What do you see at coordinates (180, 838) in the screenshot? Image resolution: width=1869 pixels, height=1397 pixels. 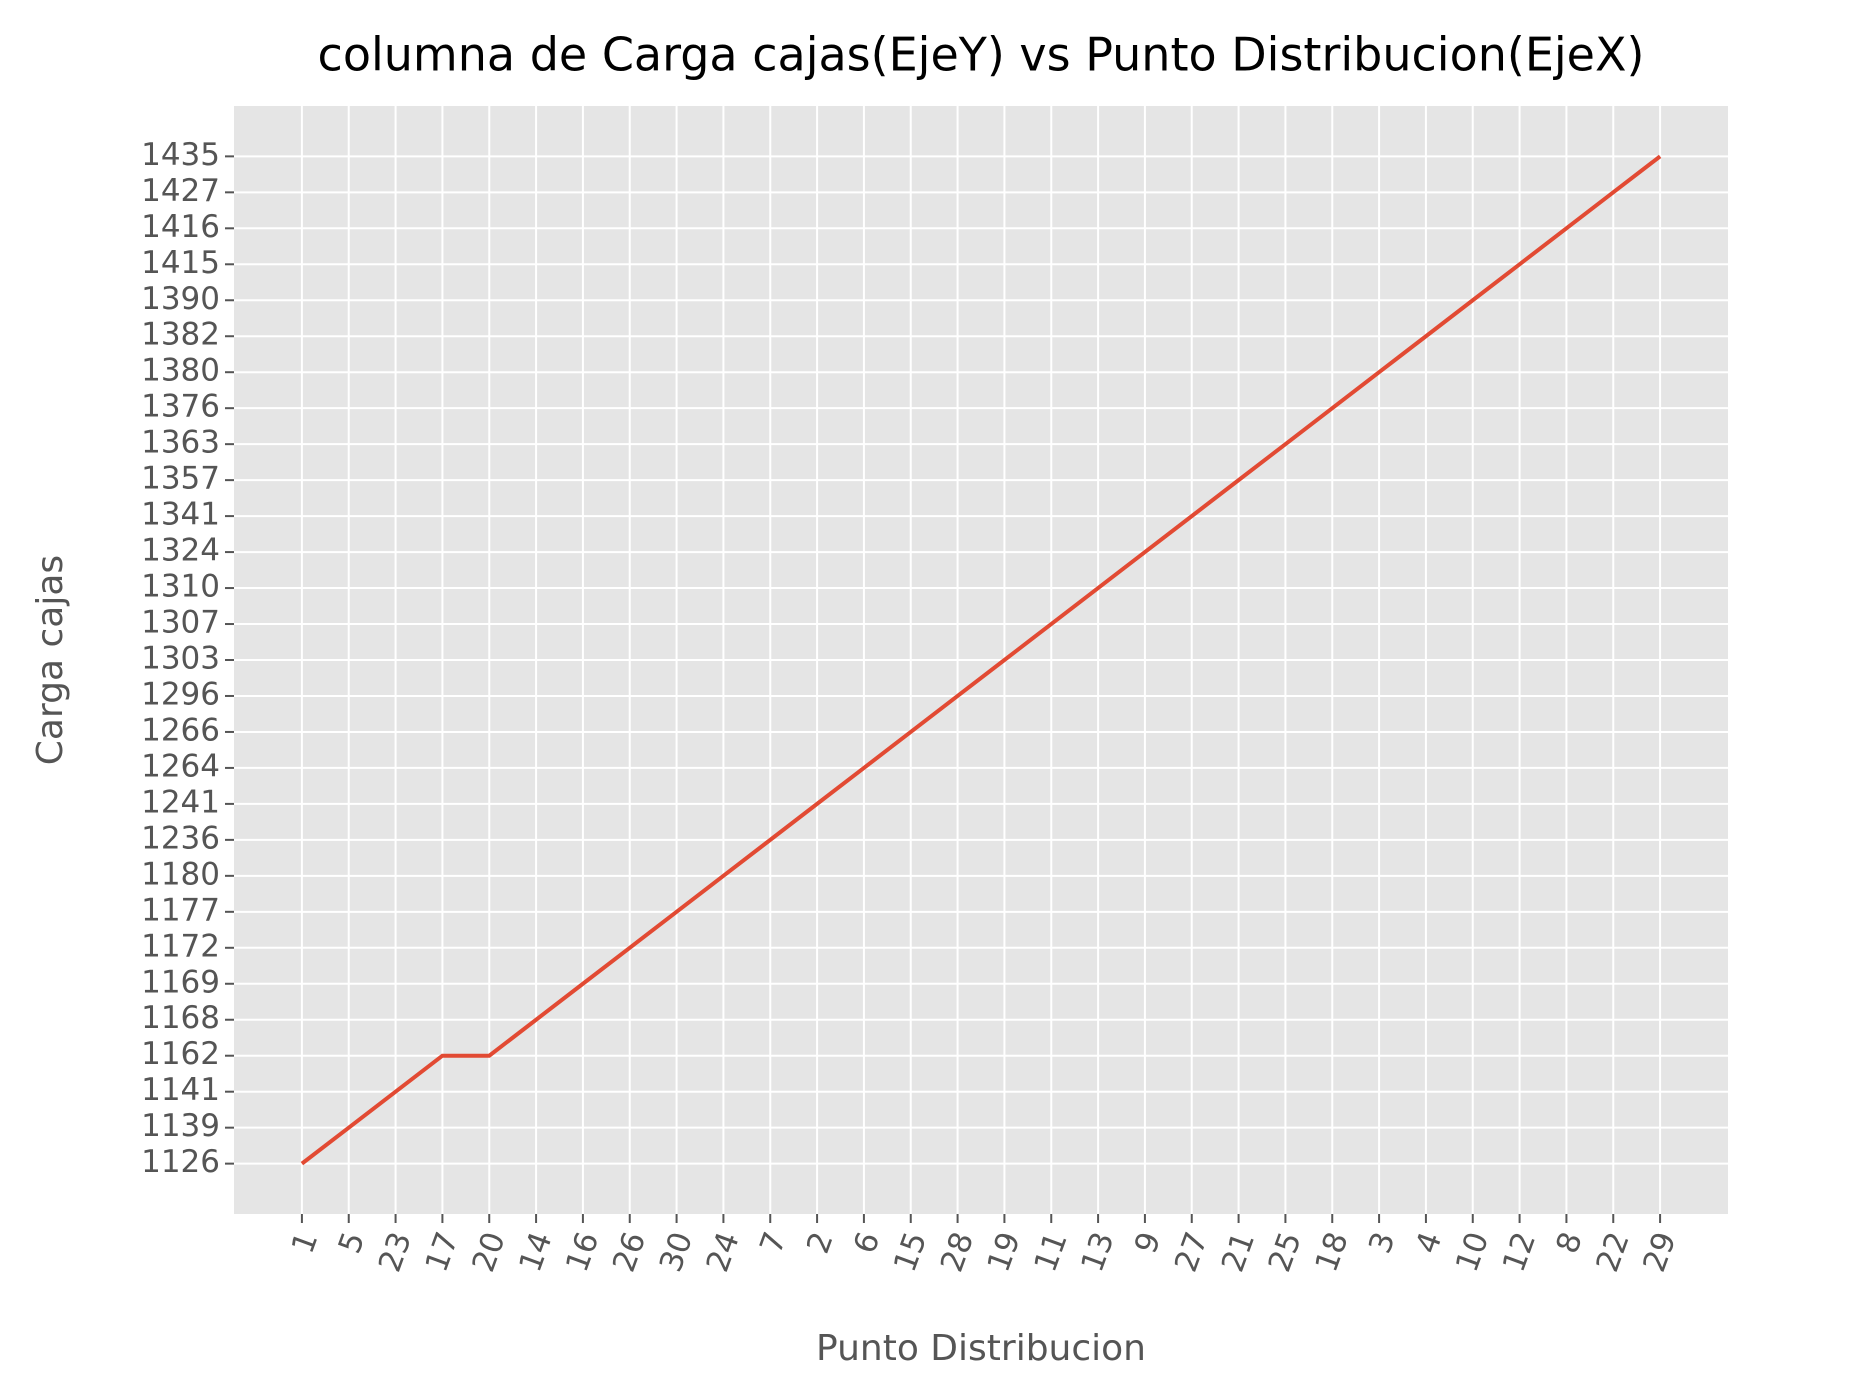 I see `y-tick-label: 1236` at bounding box center [180, 838].